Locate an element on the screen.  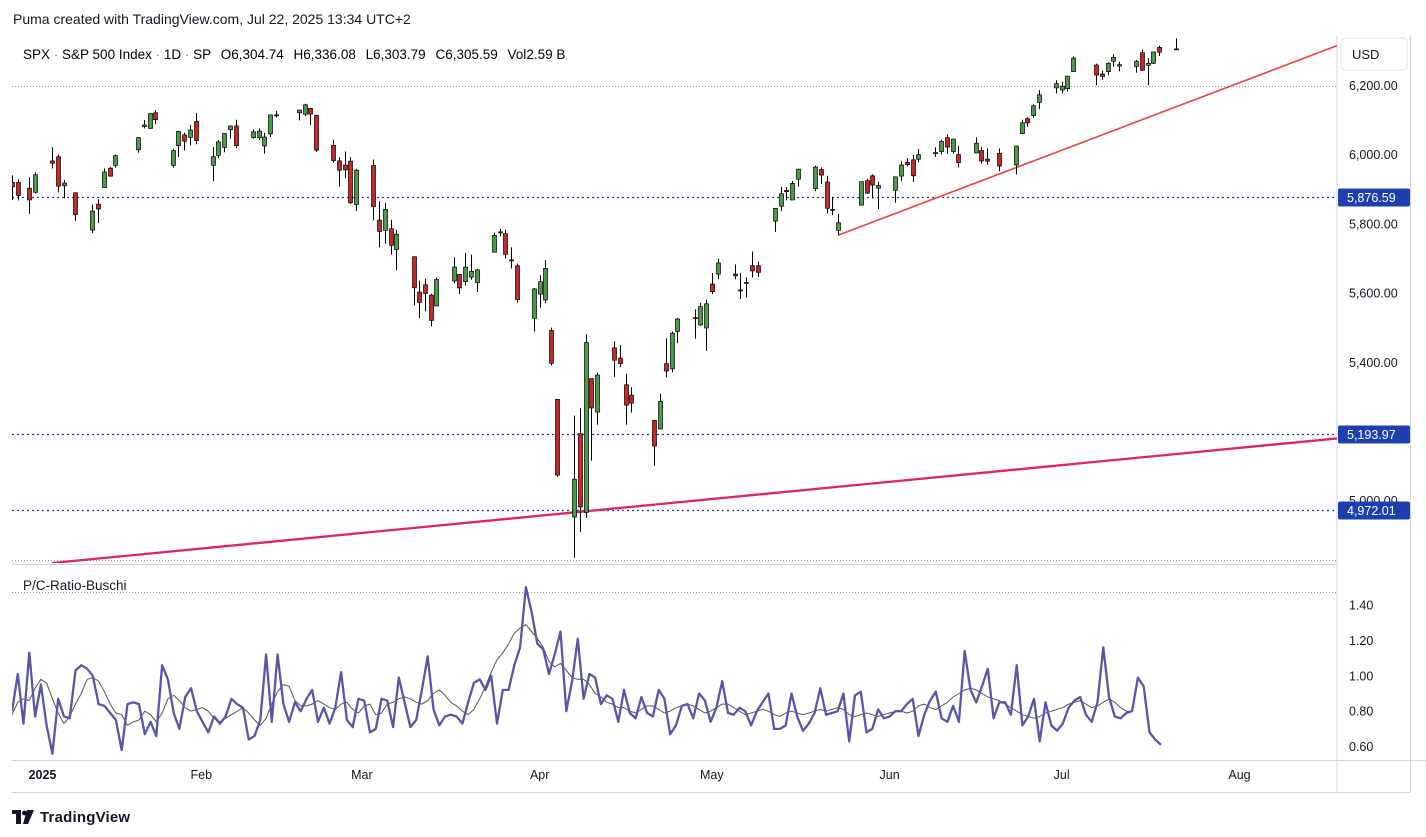
currency-button: USD is located at coordinates (1374, 54).